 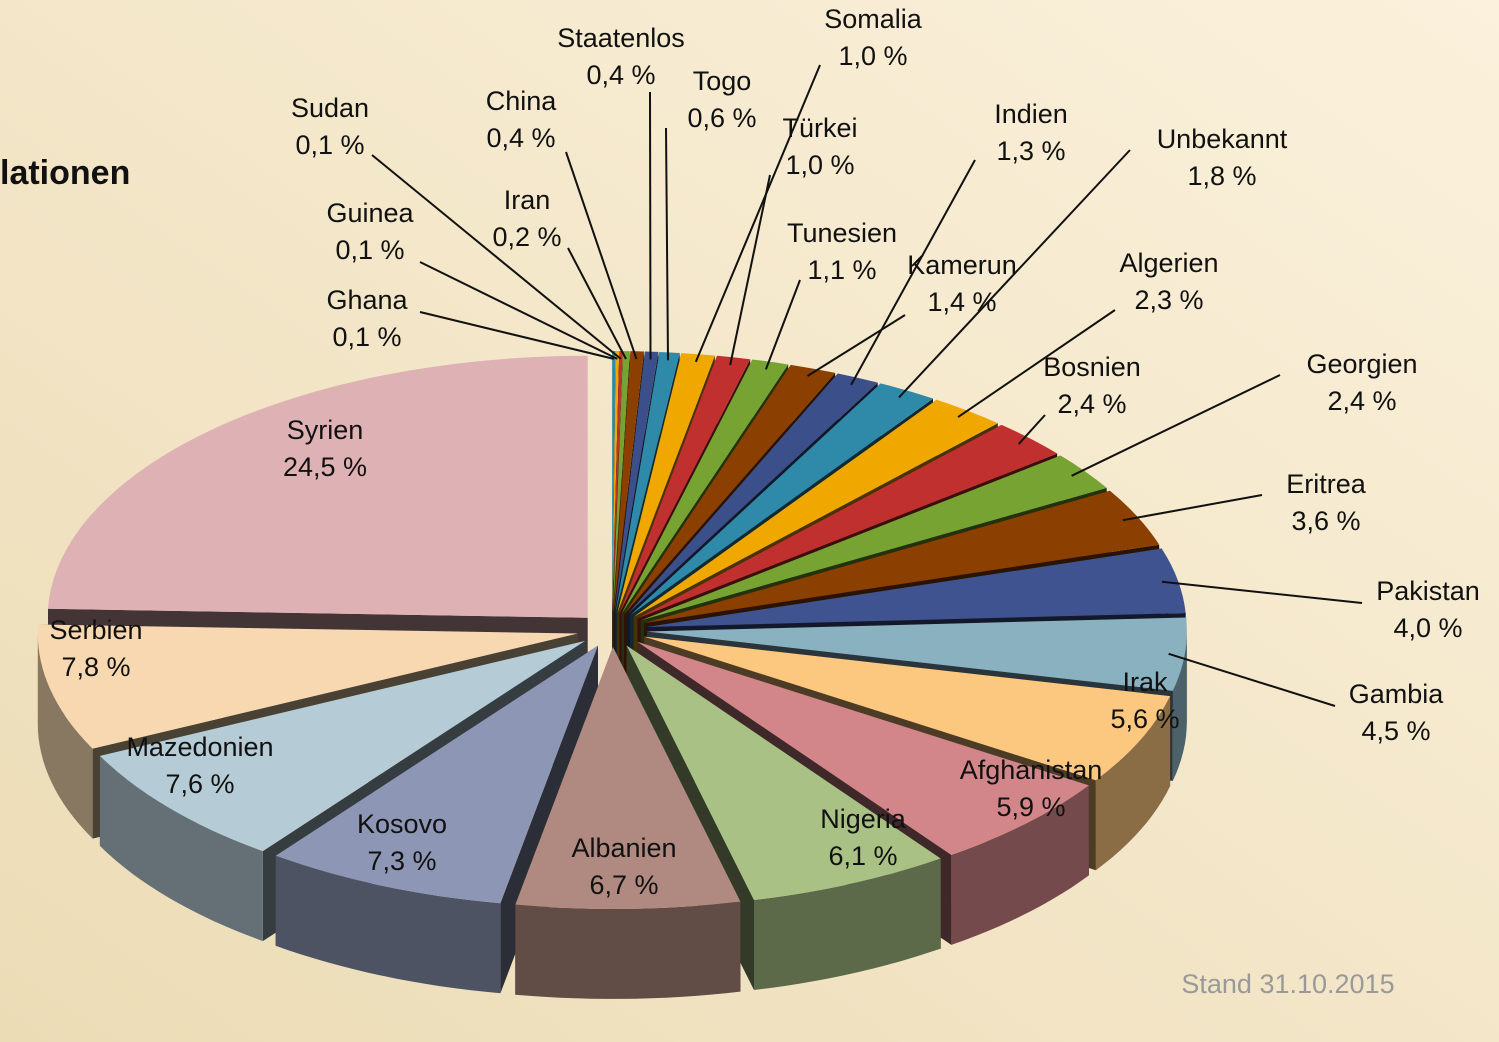 What do you see at coordinates (65, 173) in the screenshot?
I see `chart-title: lationen` at bounding box center [65, 173].